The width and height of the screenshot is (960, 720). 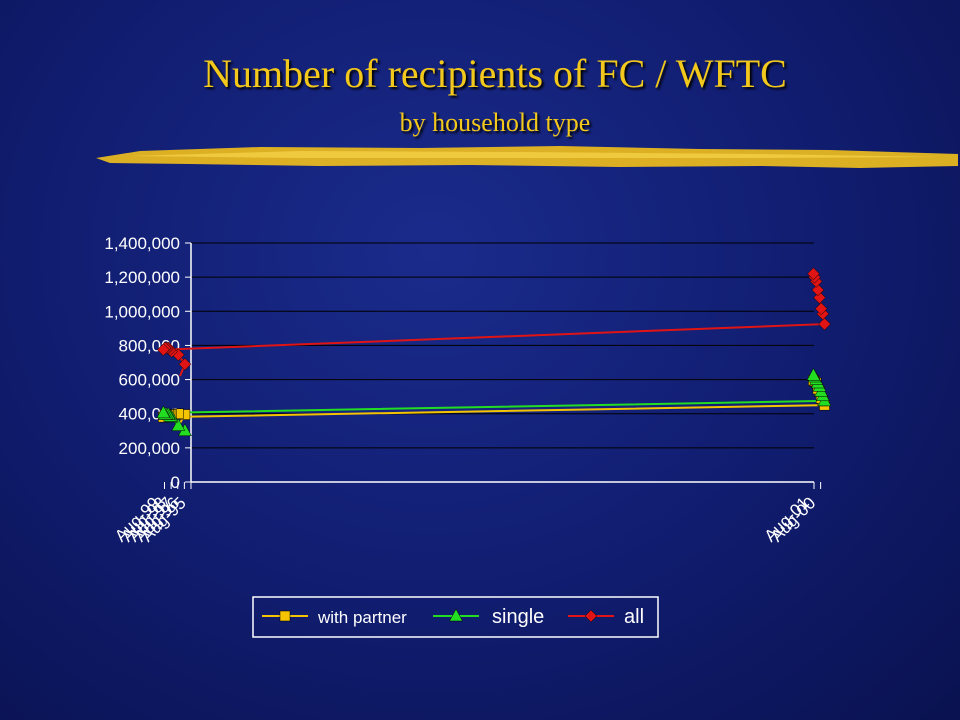 What do you see at coordinates (495, 122) in the screenshot?
I see `slide-subtitle: by household type` at bounding box center [495, 122].